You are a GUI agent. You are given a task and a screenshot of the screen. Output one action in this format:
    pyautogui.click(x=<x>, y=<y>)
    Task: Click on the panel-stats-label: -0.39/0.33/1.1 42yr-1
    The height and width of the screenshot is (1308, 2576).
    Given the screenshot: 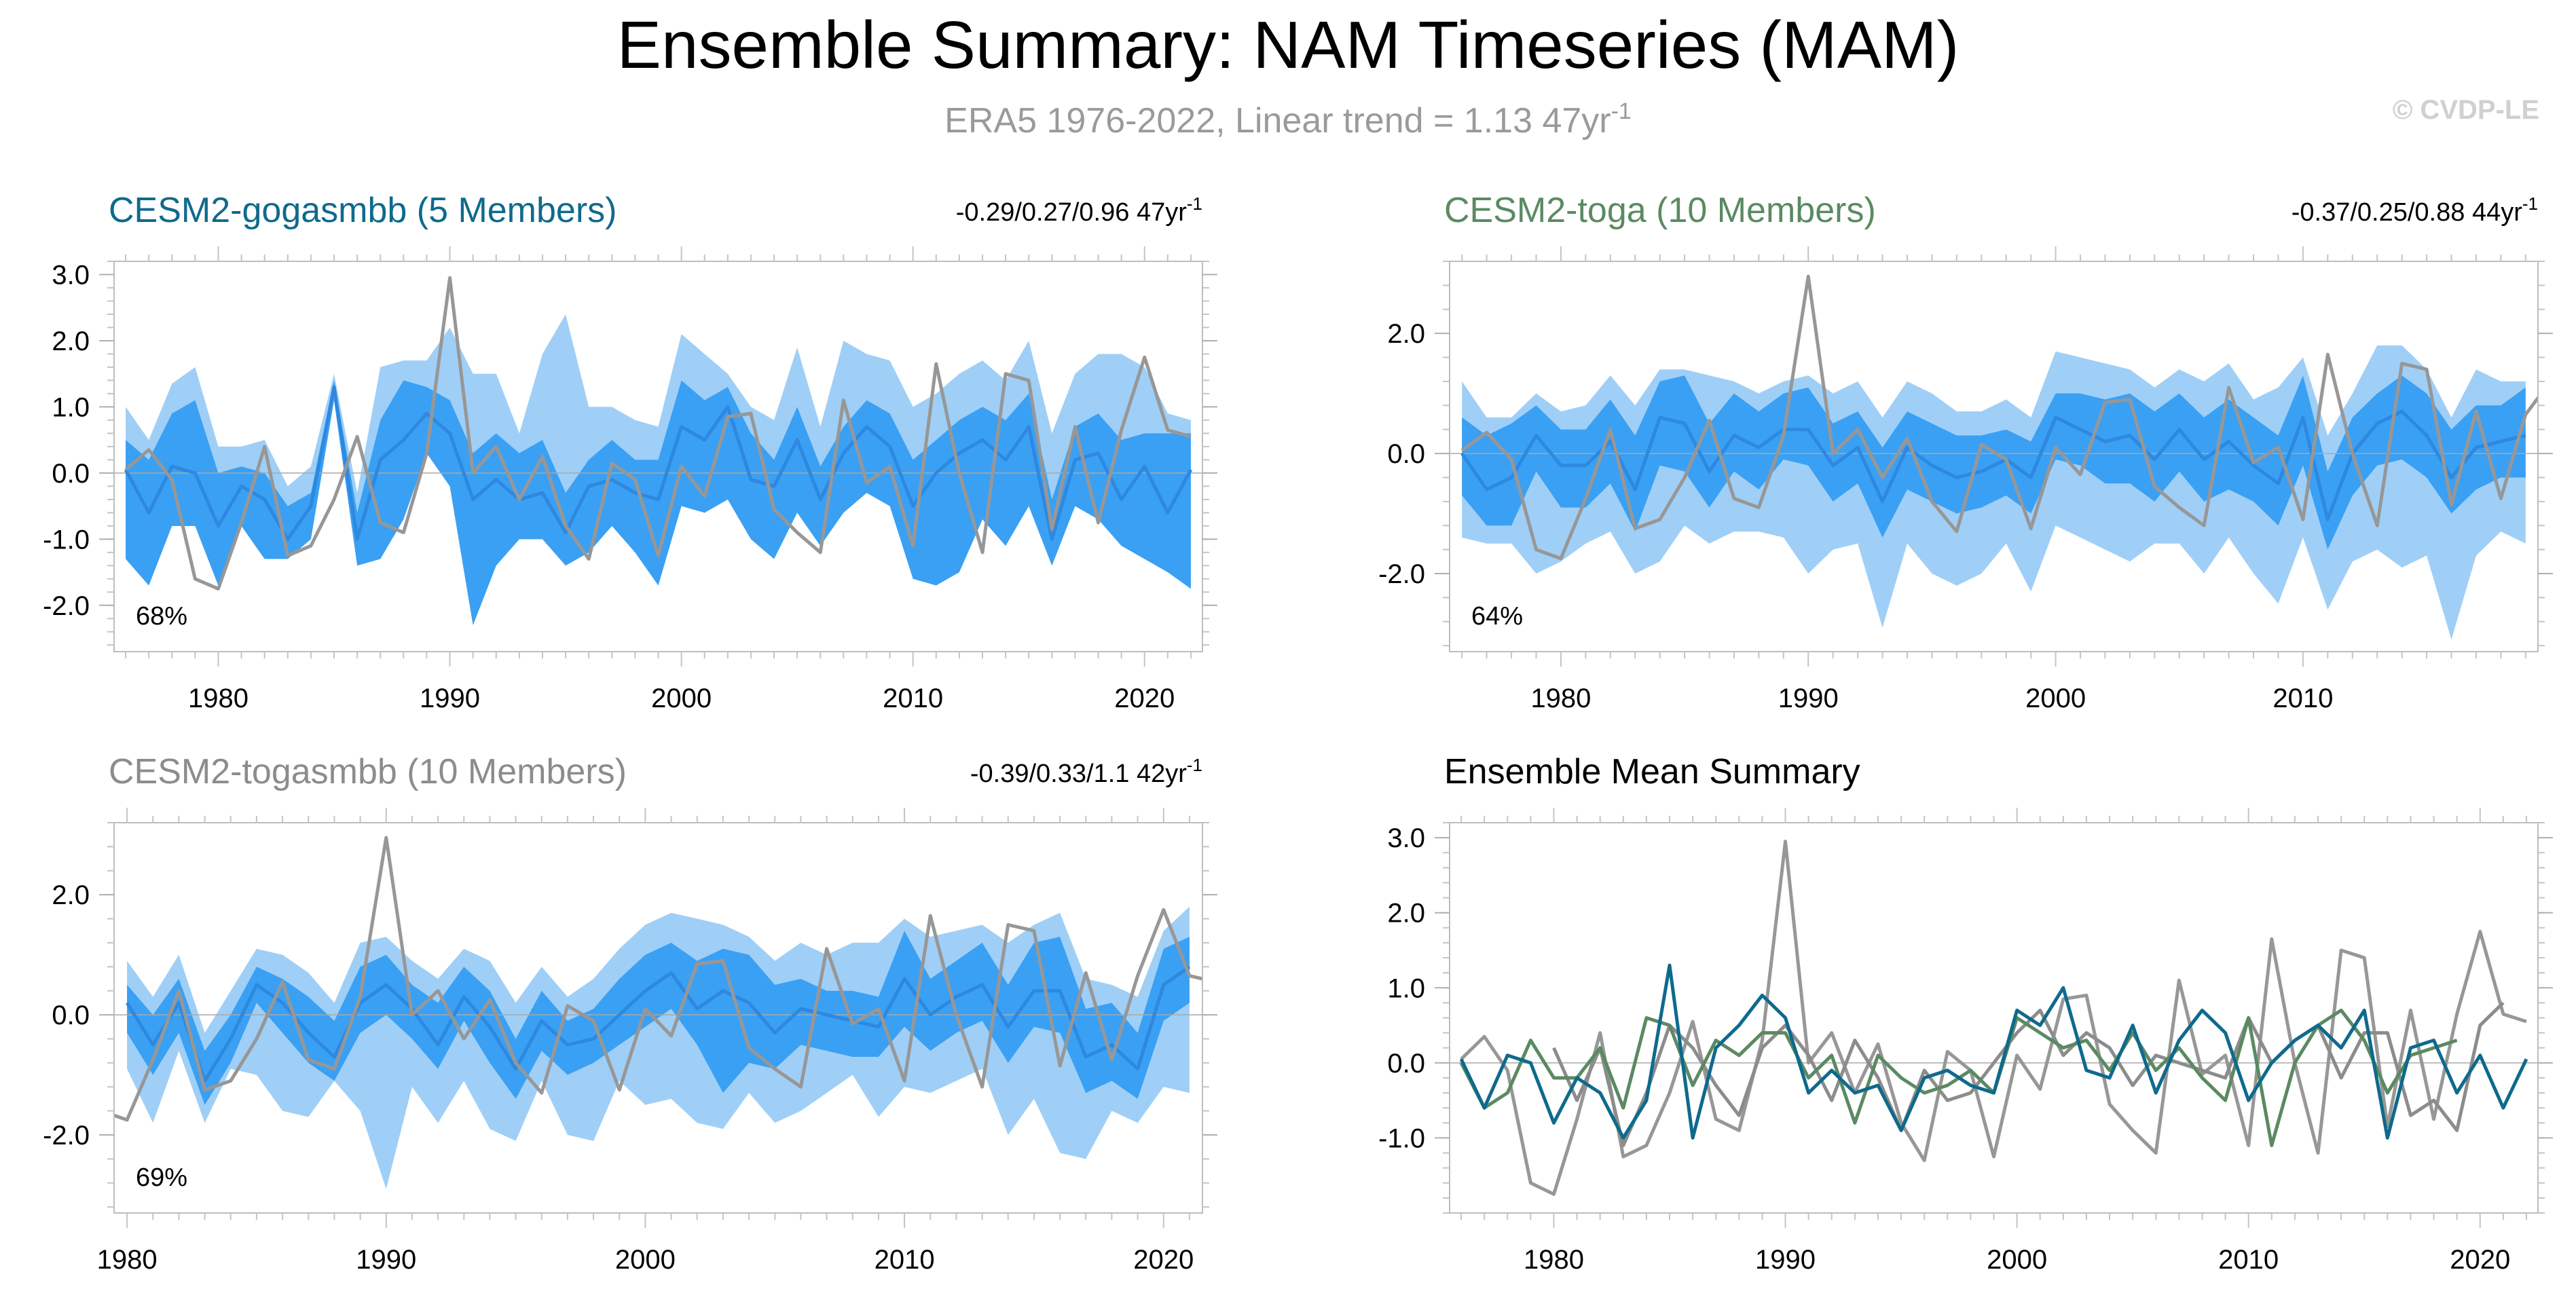 What is the action you would take?
    pyautogui.click(x=1086, y=772)
    